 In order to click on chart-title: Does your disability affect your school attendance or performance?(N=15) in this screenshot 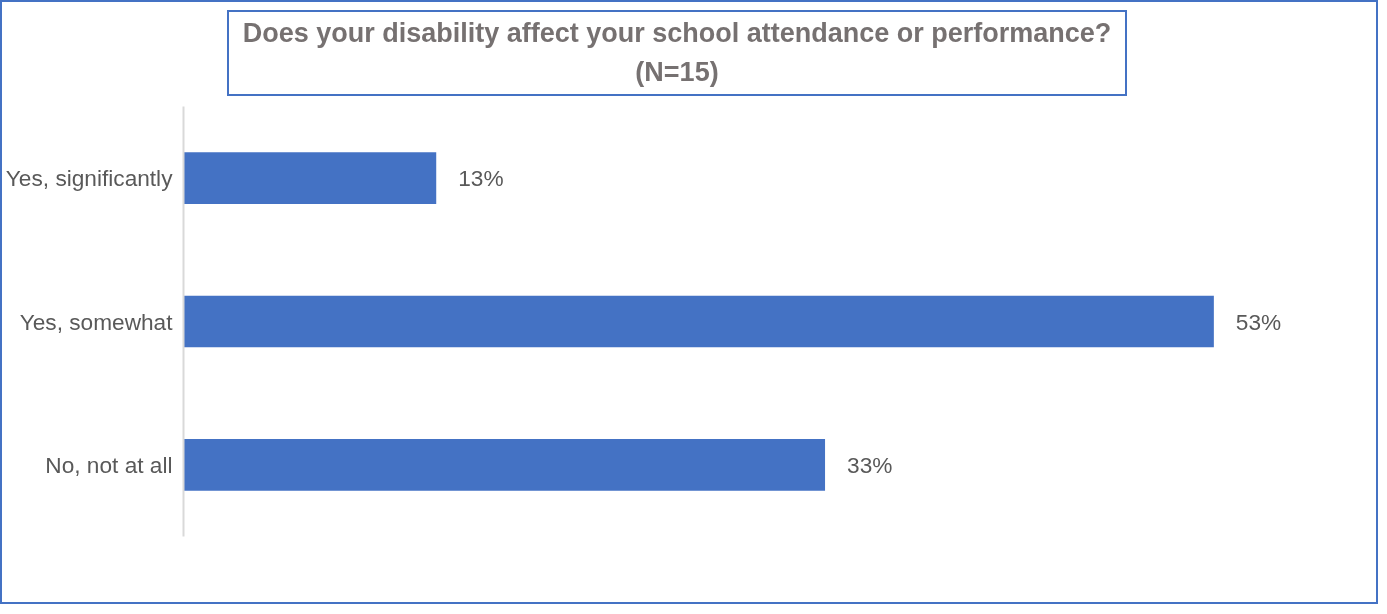, I will do `click(677, 53)`.